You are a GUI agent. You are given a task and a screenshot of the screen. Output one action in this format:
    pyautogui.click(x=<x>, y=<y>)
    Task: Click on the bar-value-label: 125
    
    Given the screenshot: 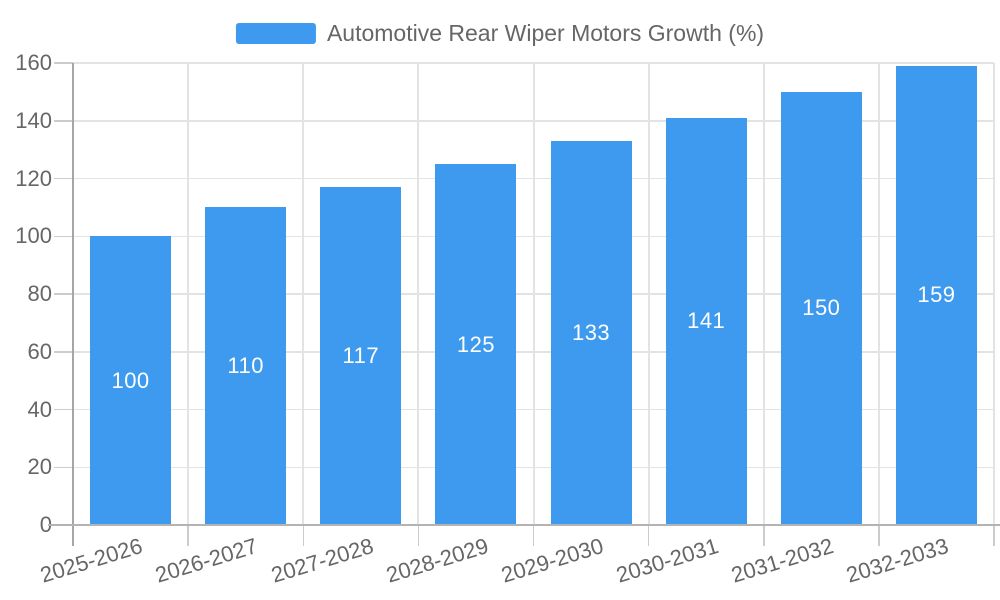 What is the action you would take?
    pyautogui.click(x=476, y=344)
    